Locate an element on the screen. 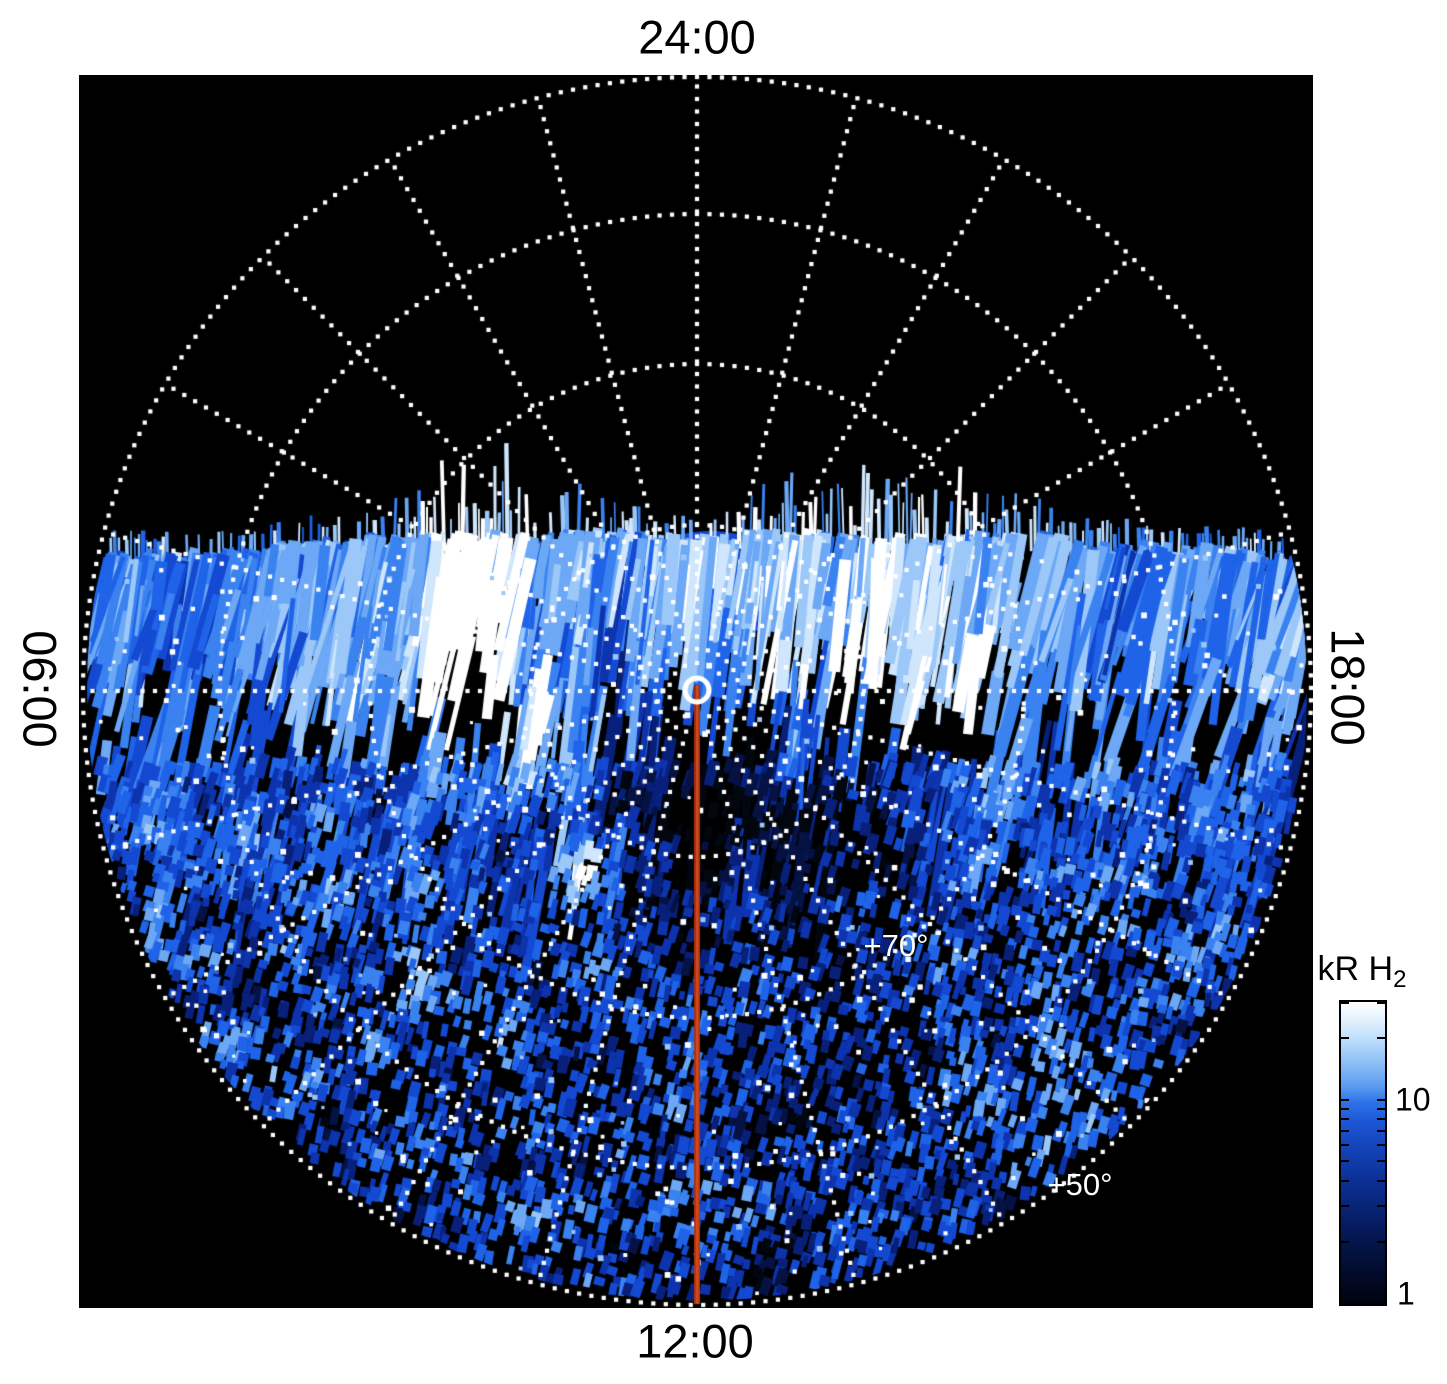 The image size is (1447, 1384). colorbar-title: kR H2 is located at coordinates (1362, 972).